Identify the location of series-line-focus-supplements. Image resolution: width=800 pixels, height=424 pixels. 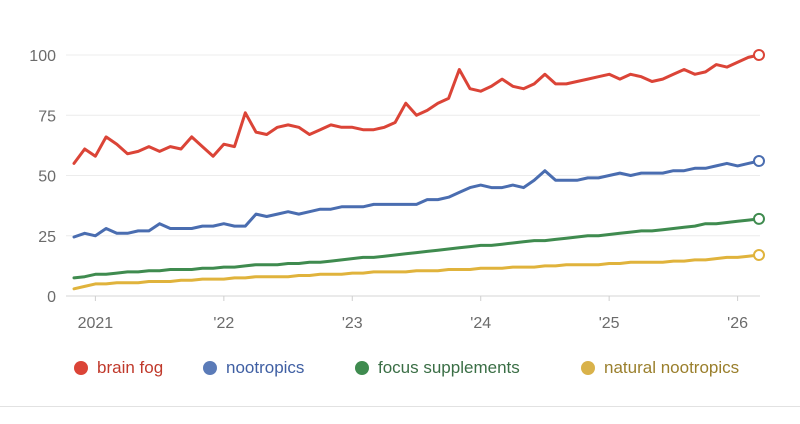
(416, 248).